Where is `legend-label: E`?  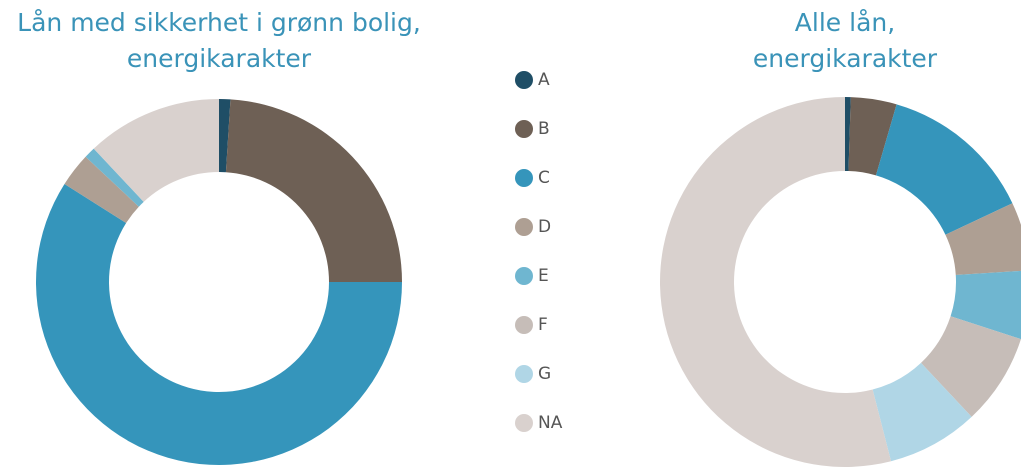 legend-label: E is located at coordinates (543, 276).